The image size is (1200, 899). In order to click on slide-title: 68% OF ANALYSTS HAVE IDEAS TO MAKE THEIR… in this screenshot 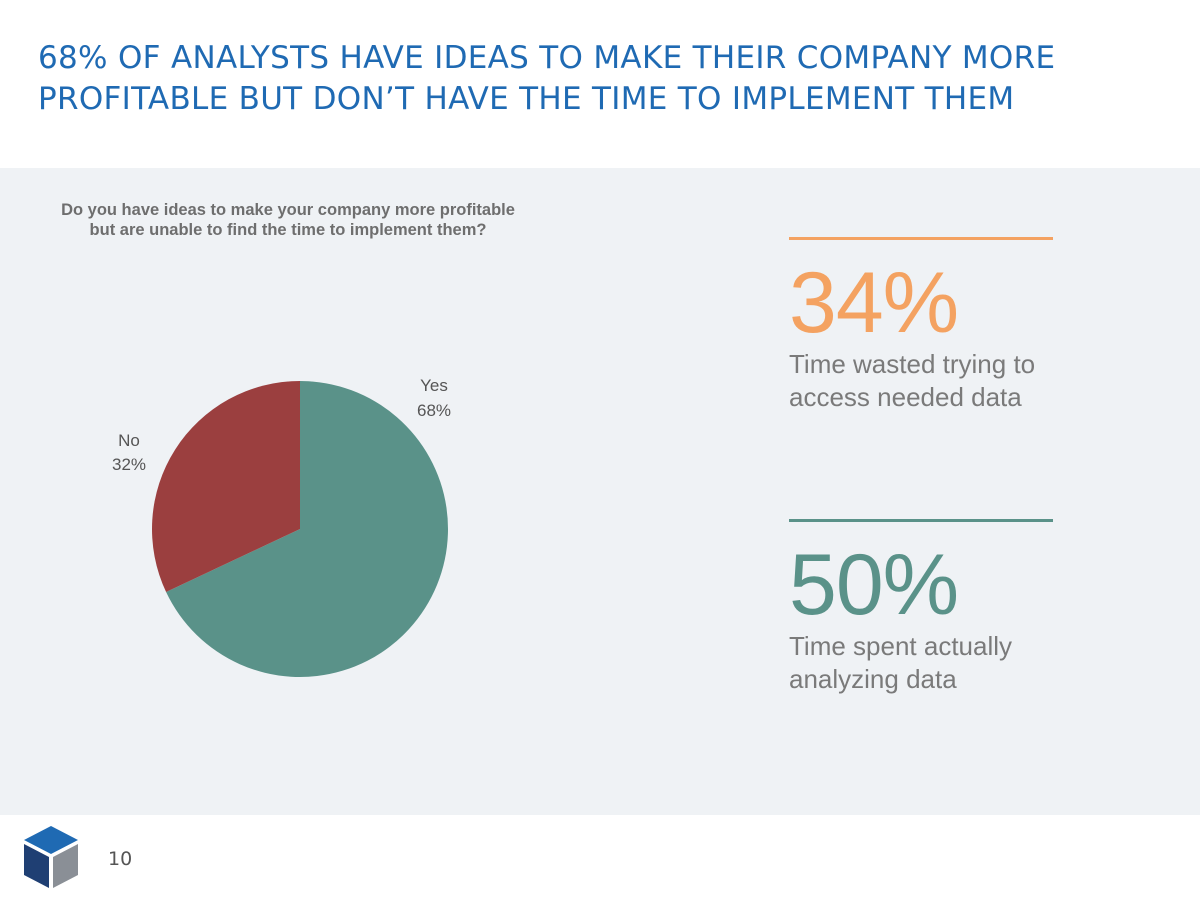, I will do `click(547, 78)`.